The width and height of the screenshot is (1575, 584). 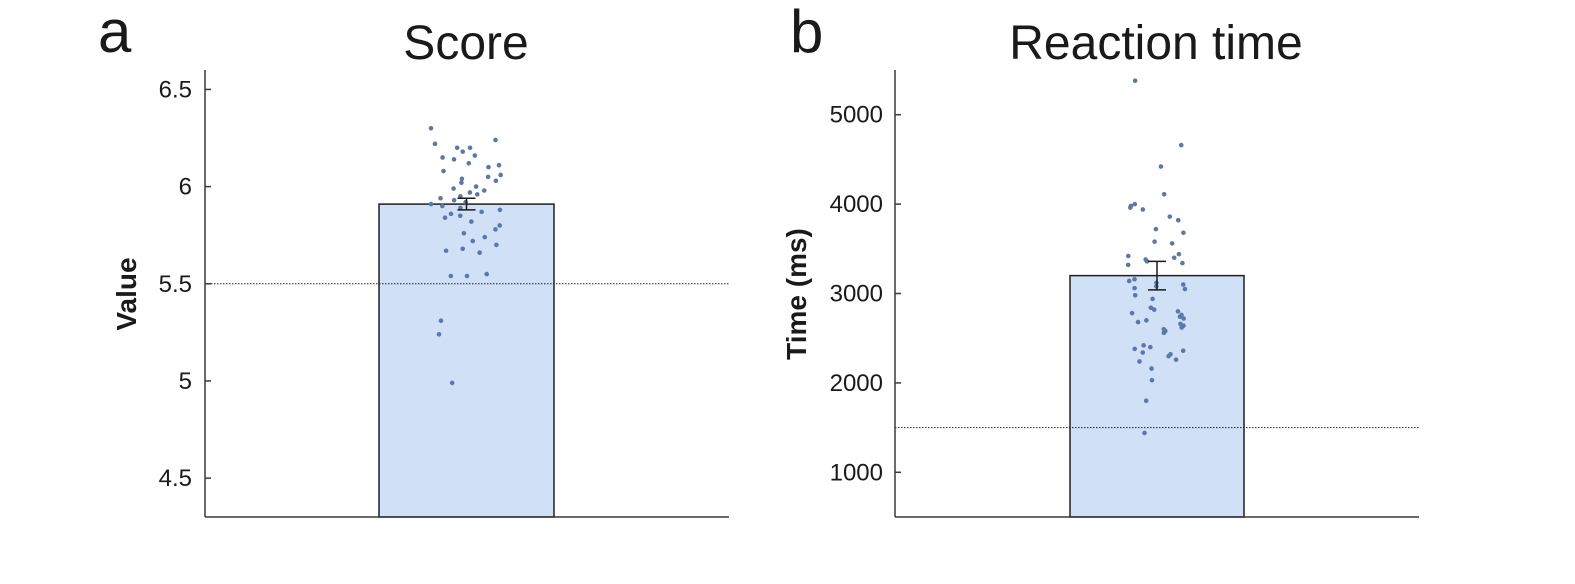 What do you see at coordinates (175, 478) in the screenshot?
I see `panel-a-y-tick-label: 4.5` at bounding box center [175, 478].